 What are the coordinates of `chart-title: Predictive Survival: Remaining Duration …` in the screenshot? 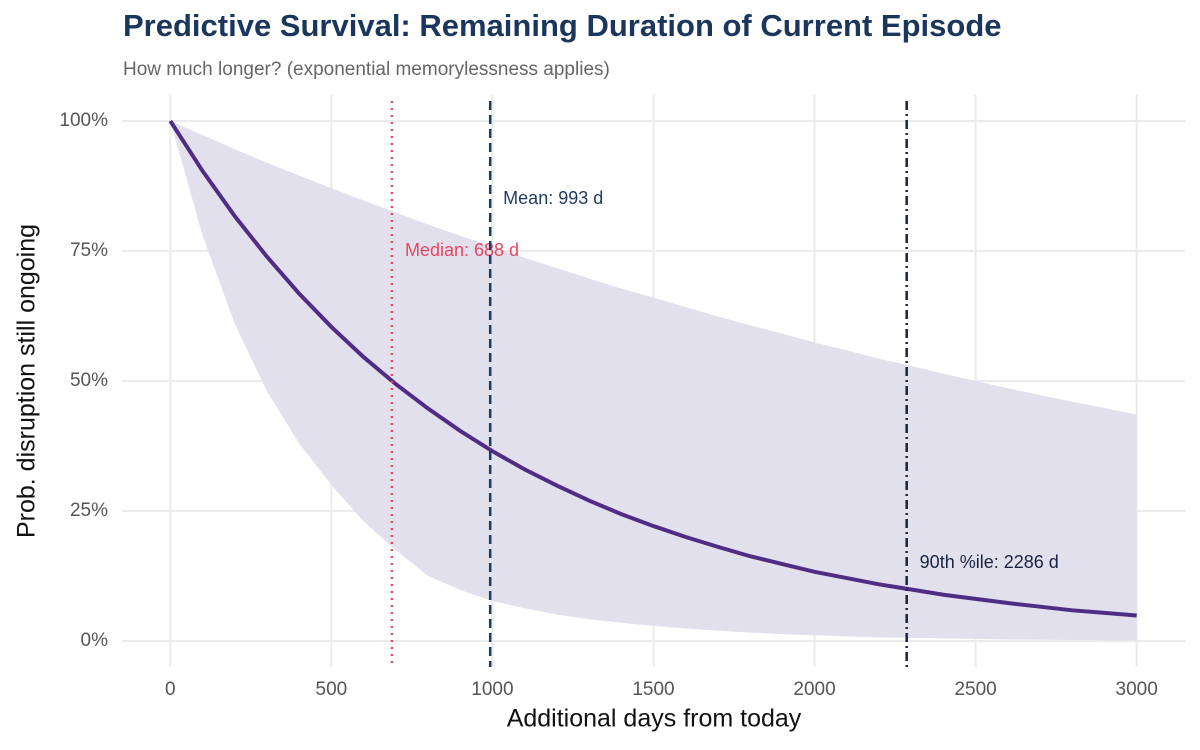 It's located at (562, 25).